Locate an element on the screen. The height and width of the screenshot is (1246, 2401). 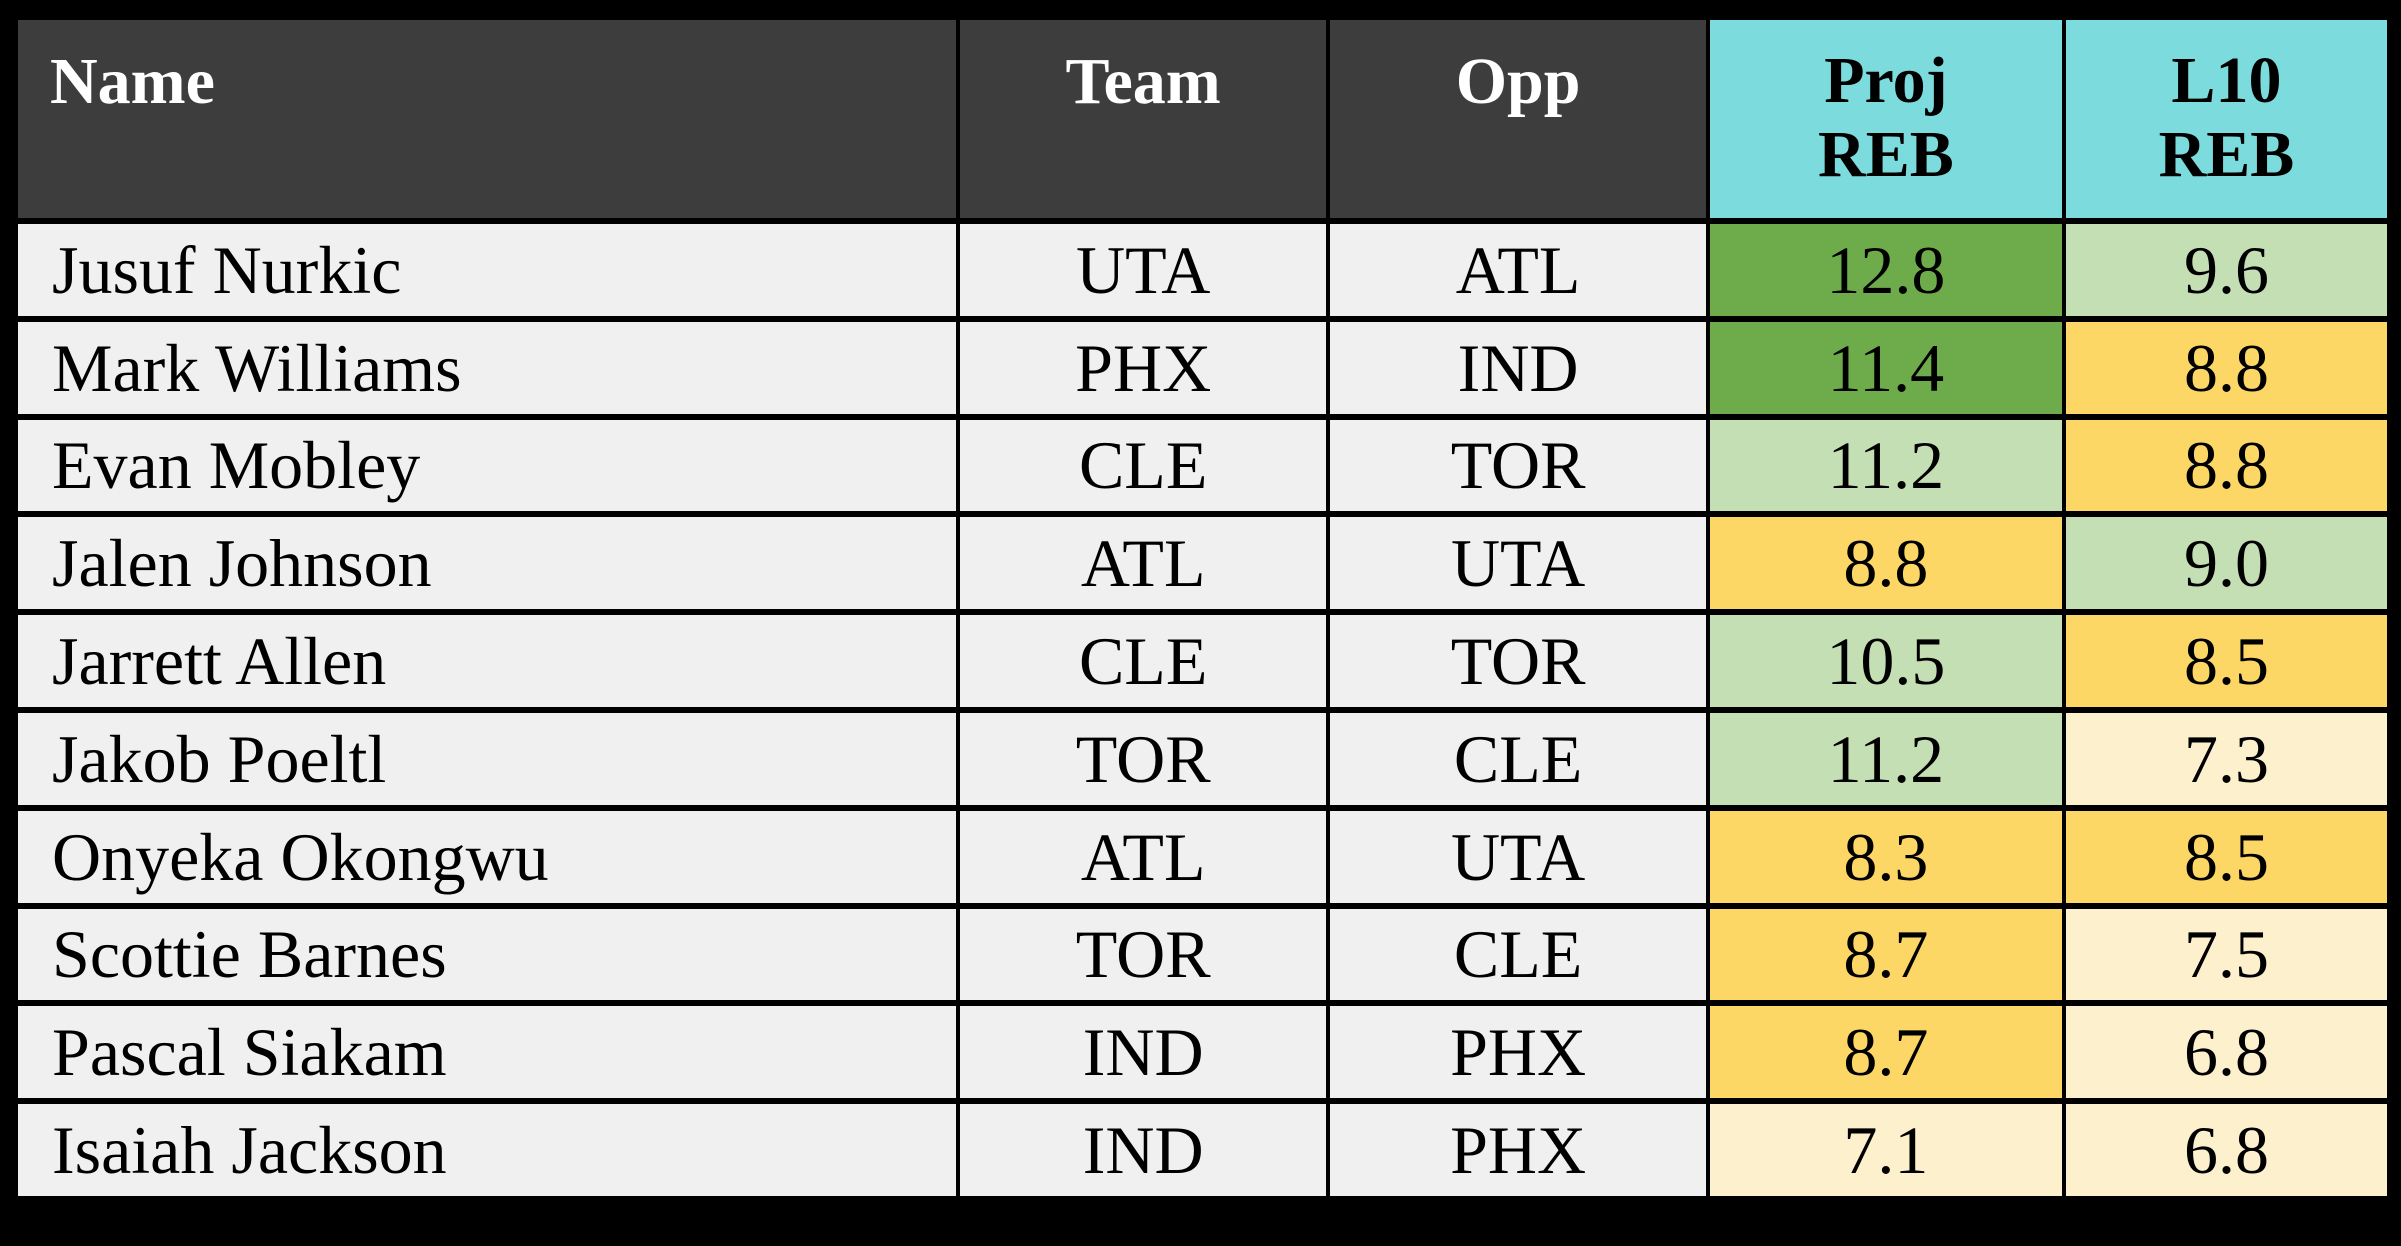
table-row: Jusuf Nurkic UTA ATL 12.8 9.6 is located at coordinates (1202, 270).